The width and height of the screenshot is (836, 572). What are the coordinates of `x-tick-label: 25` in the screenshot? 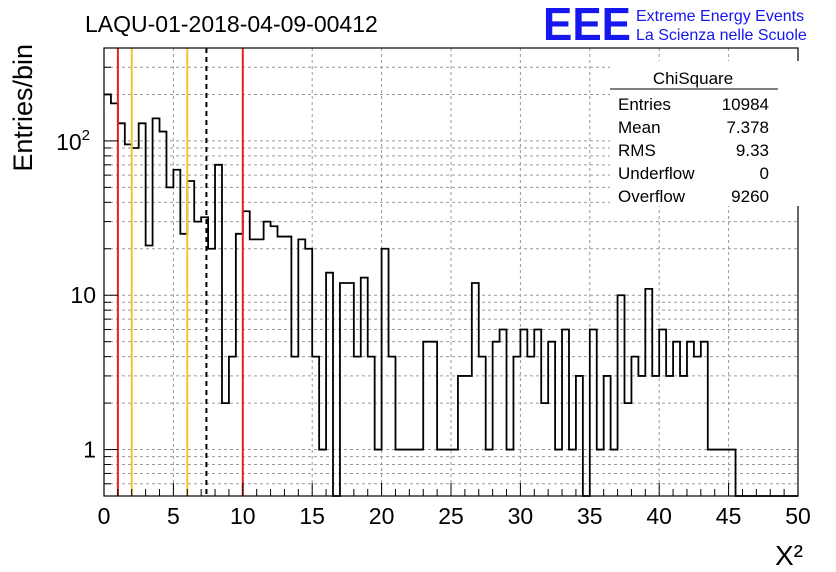 It's located at (451, 516).